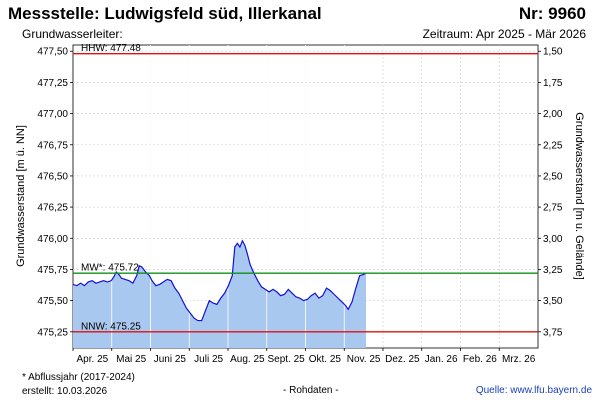 Image resolution: width=600 pixels, height=400 pixels. I want to click on y2-tick-label: 3,25, so click(553, 270).